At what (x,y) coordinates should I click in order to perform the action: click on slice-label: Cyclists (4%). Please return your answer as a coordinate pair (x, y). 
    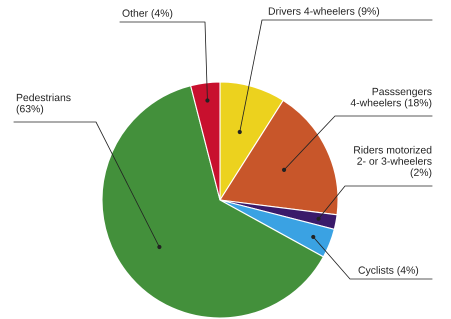
    Looking at the image, I should click on (388, 271).